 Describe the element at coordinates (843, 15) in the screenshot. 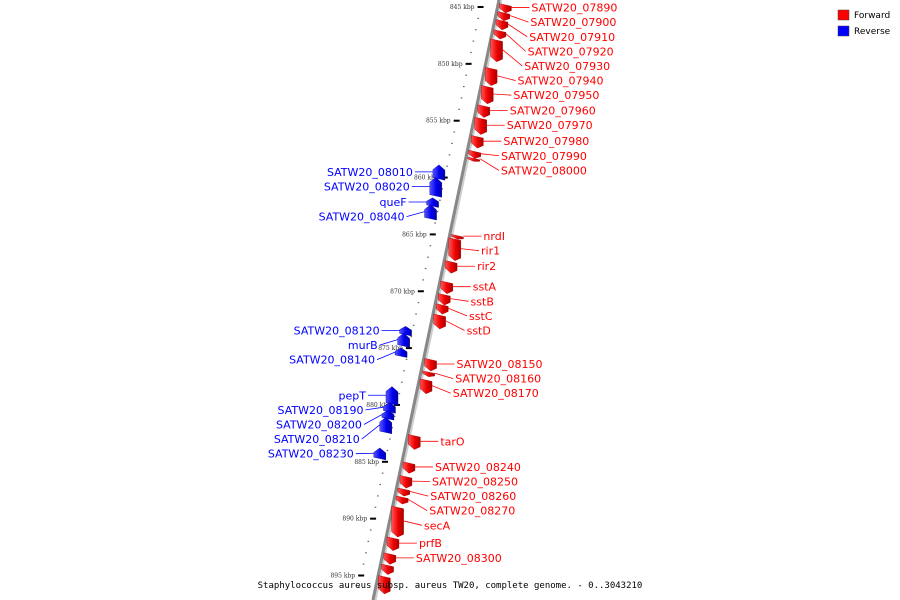

I see `legend-forward-swatch` at that location.